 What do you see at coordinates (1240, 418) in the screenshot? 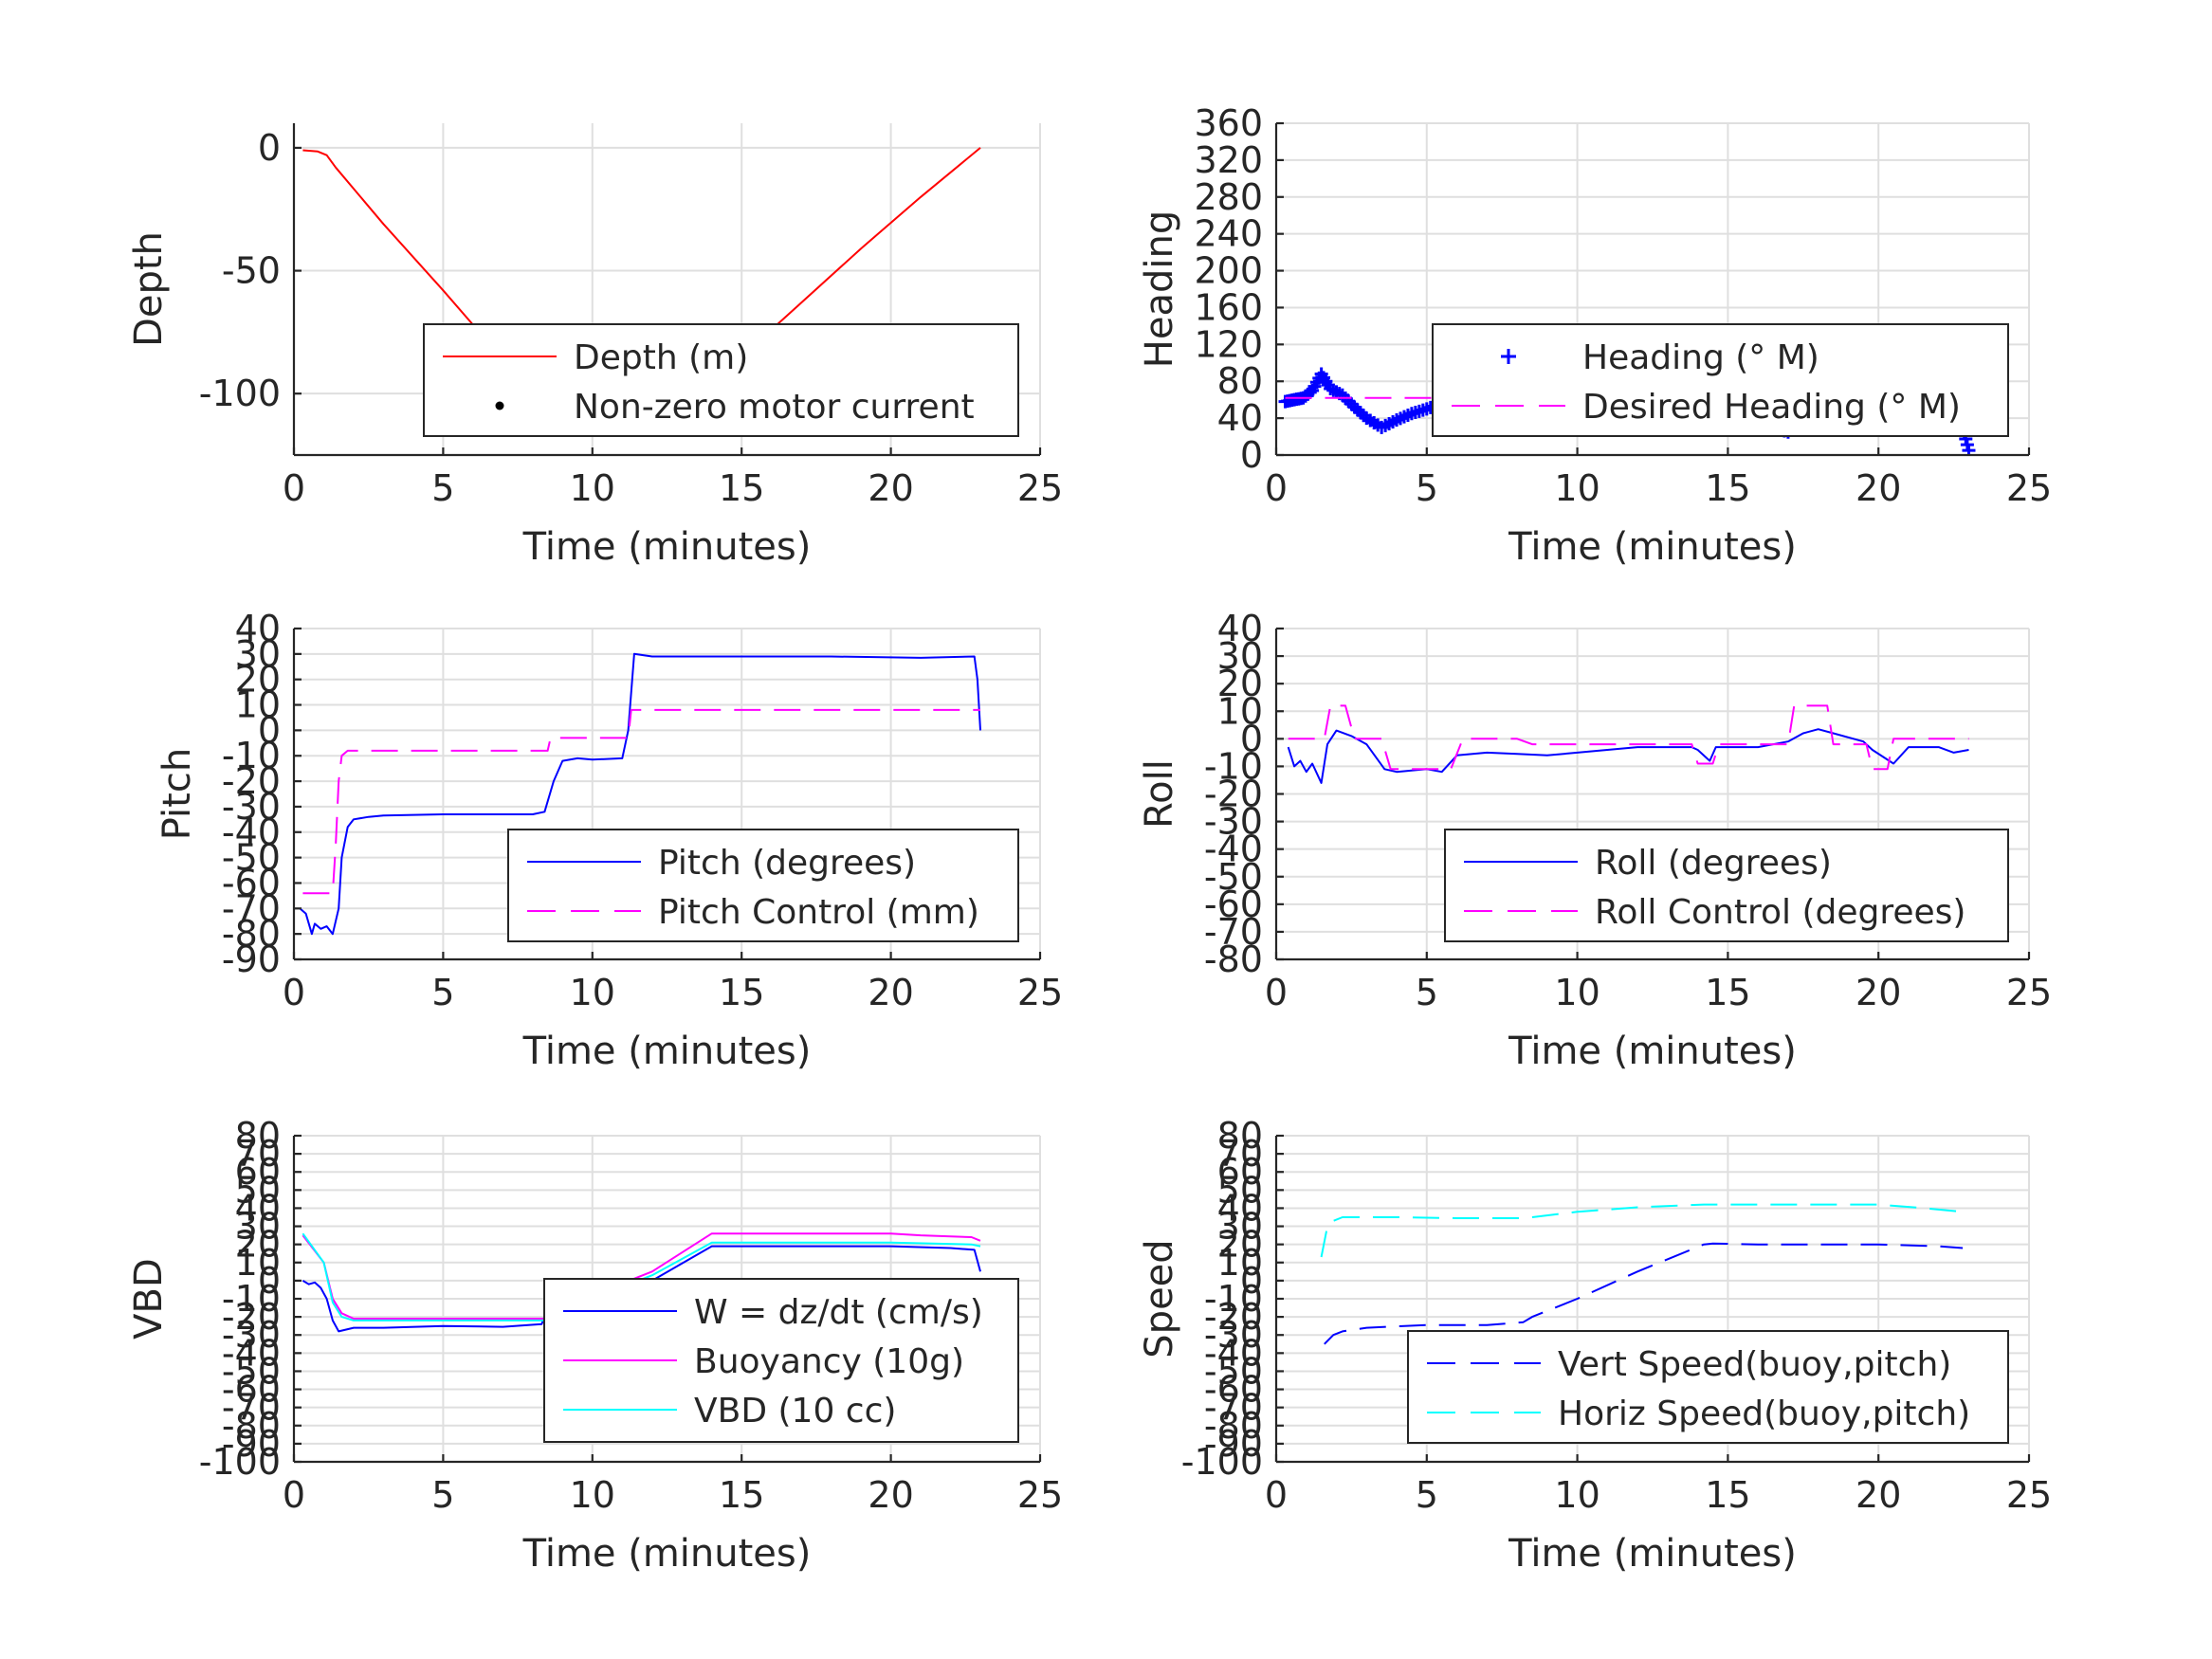
I see `heading-ytick-label: 40` at bounding box center [1240, 418].